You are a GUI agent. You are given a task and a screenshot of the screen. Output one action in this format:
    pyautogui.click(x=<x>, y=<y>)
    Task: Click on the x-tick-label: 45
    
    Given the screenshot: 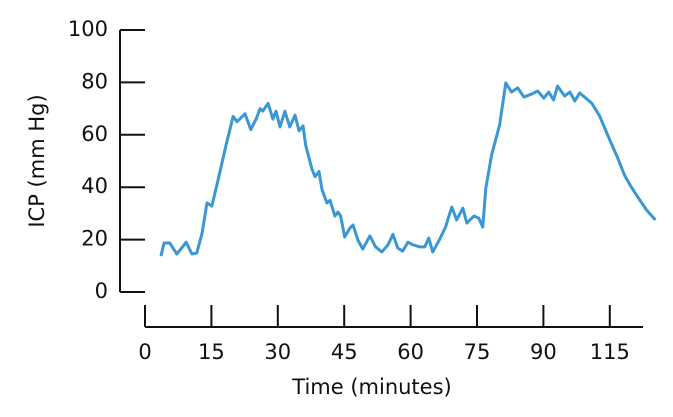 What is the action you would take?
    pyautogui.click(x=344, y=352)
    